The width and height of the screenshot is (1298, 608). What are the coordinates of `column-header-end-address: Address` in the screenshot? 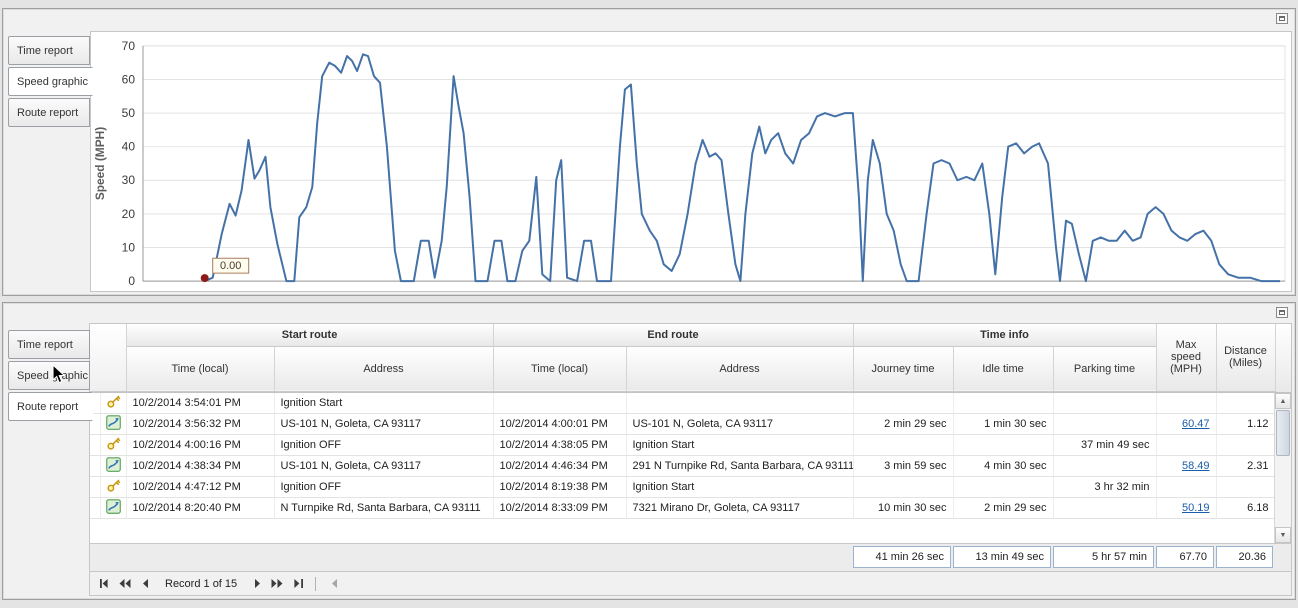 It's located at (740, 369).